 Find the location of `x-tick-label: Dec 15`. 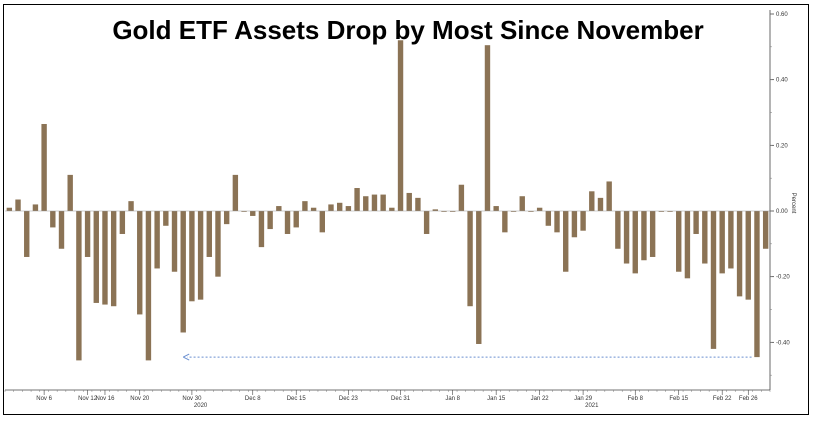

x-tick-label: Dec 15 is located at coordinates (297, 399).